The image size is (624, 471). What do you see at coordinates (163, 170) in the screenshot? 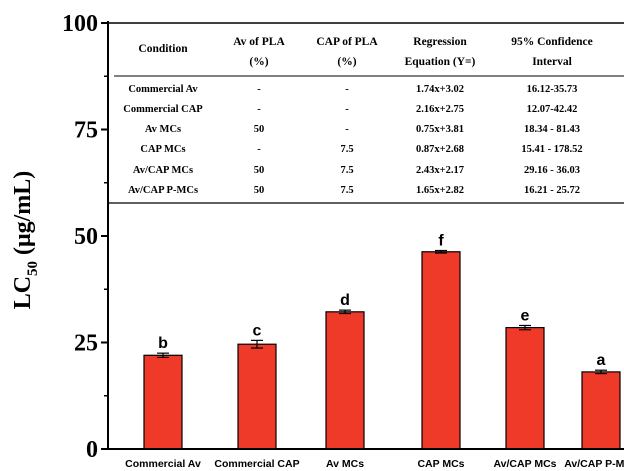
I see `table-cell: Av/CAP MCs` at bounding box center [163, 170].